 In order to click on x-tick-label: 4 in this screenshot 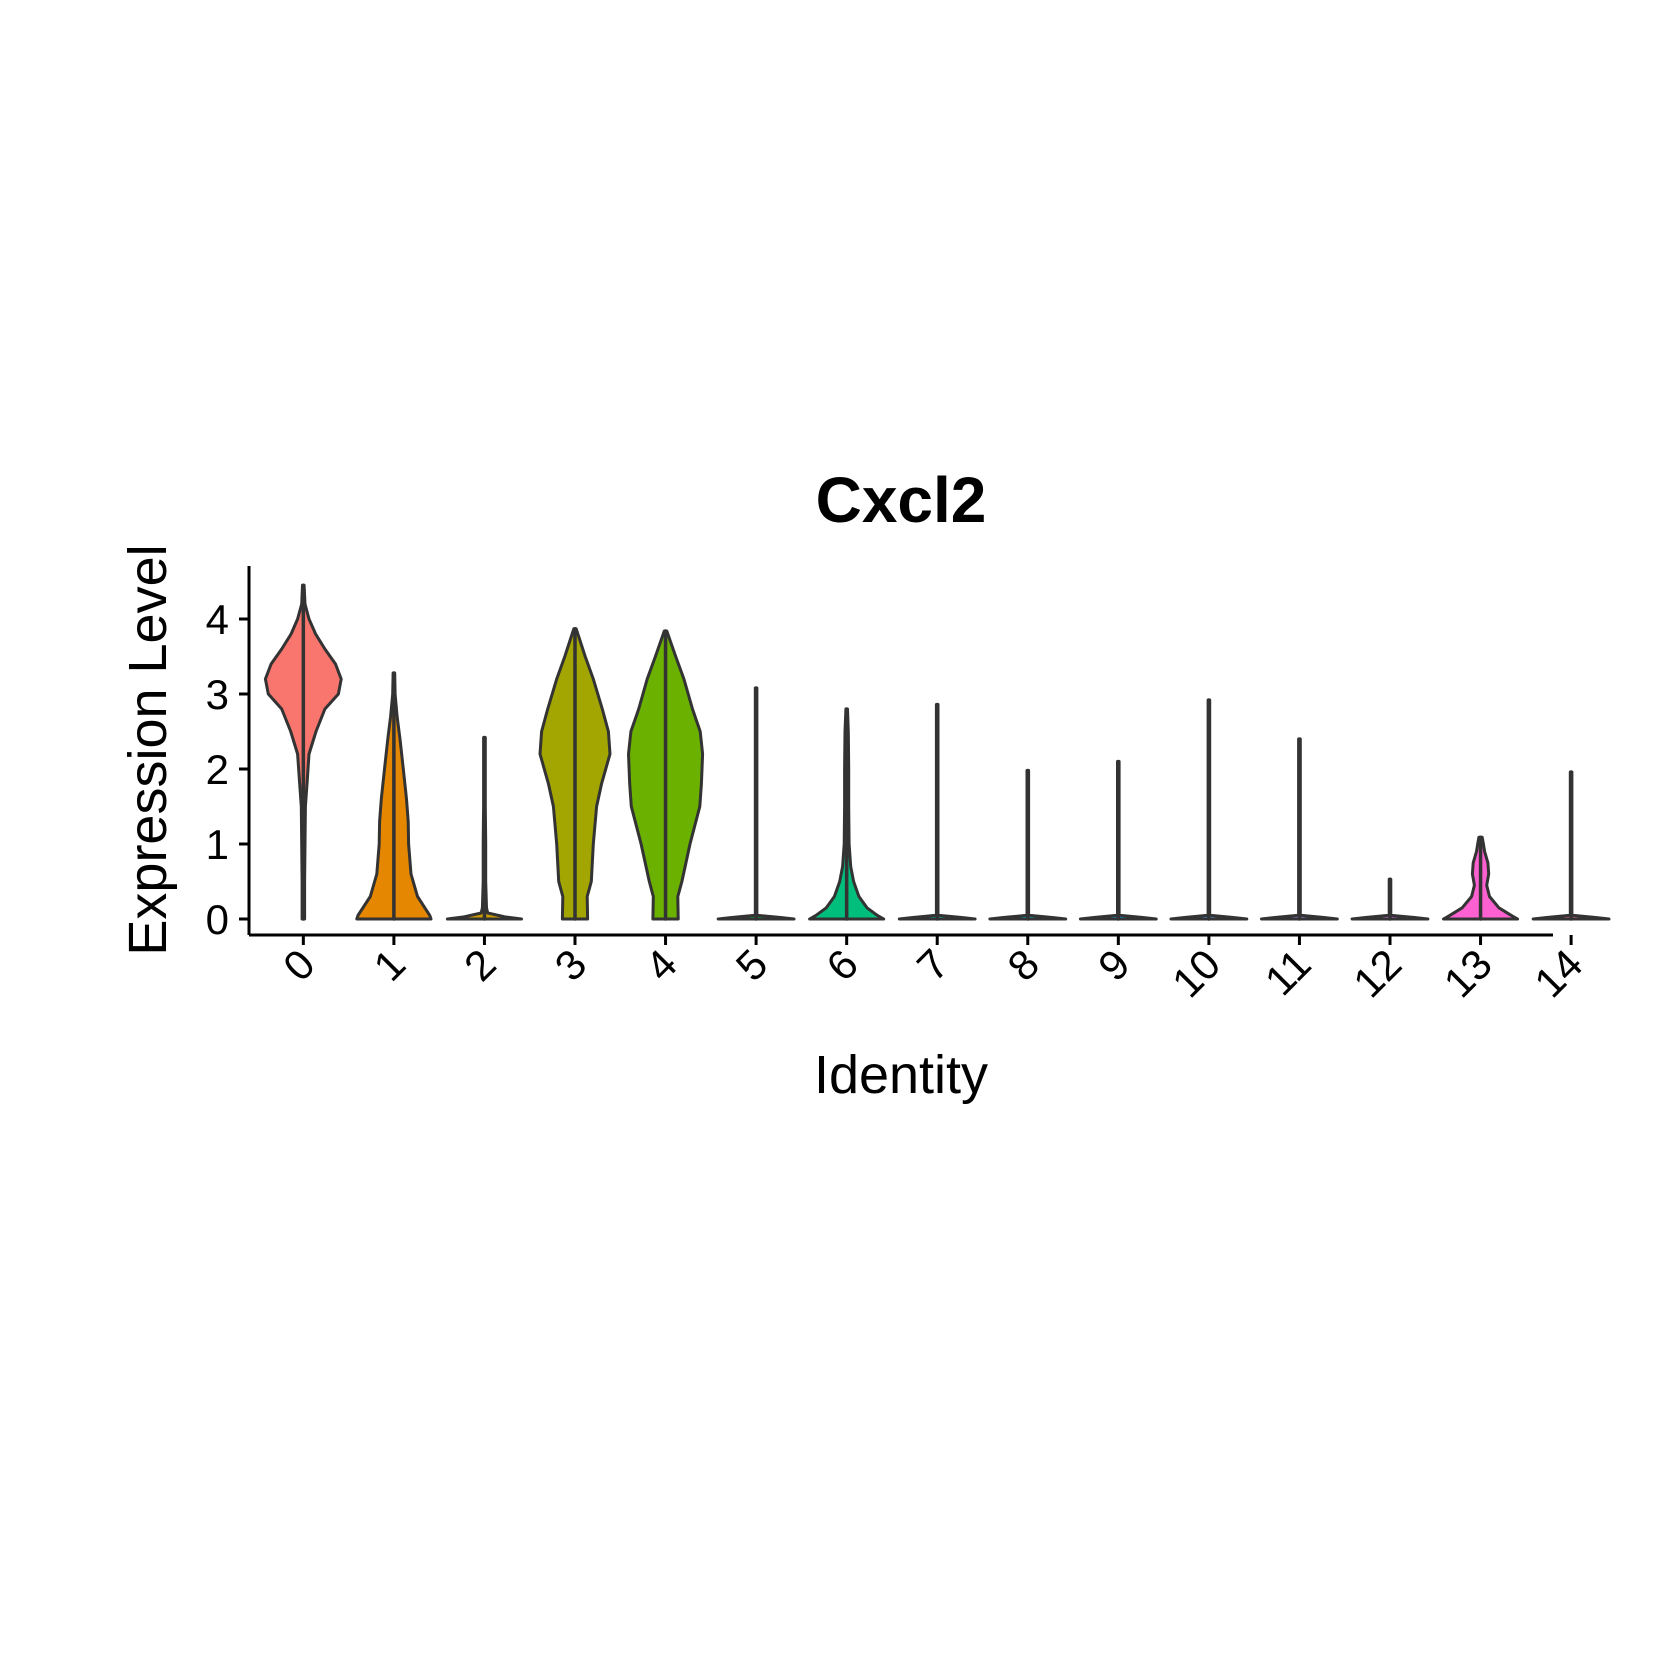, I will do `click(661, 965)`.